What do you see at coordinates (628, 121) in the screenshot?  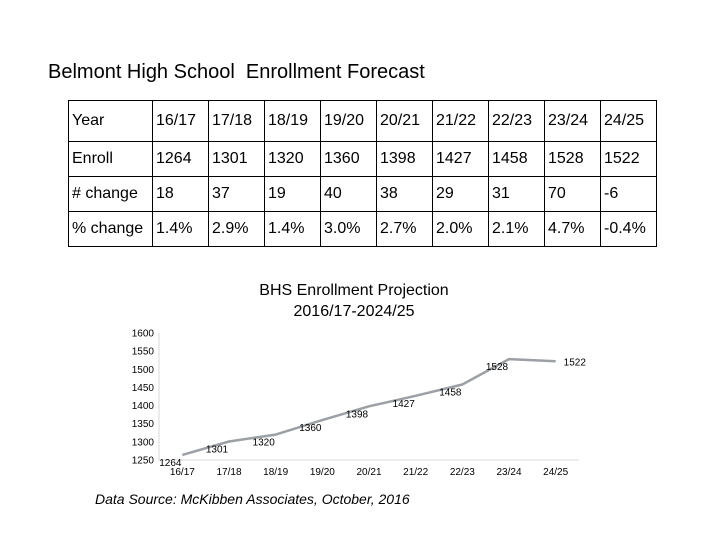 I see `table-header-year: 24/25` at bounding box center [628, 121].